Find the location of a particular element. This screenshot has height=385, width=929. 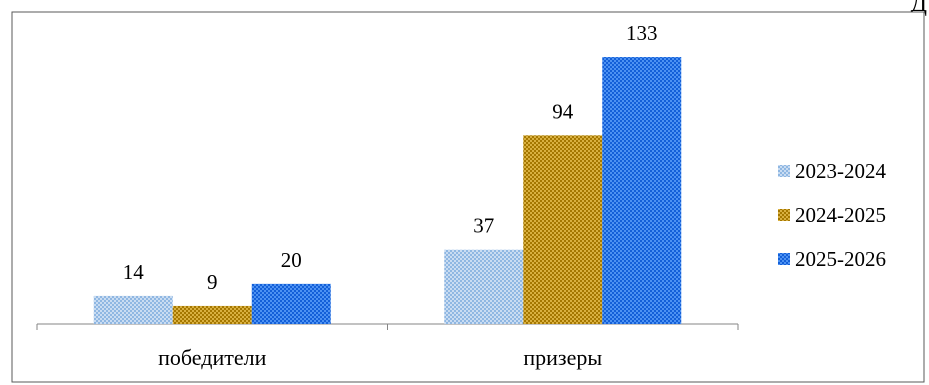

x-tick-label: победители is located at coordinates (212, 357).